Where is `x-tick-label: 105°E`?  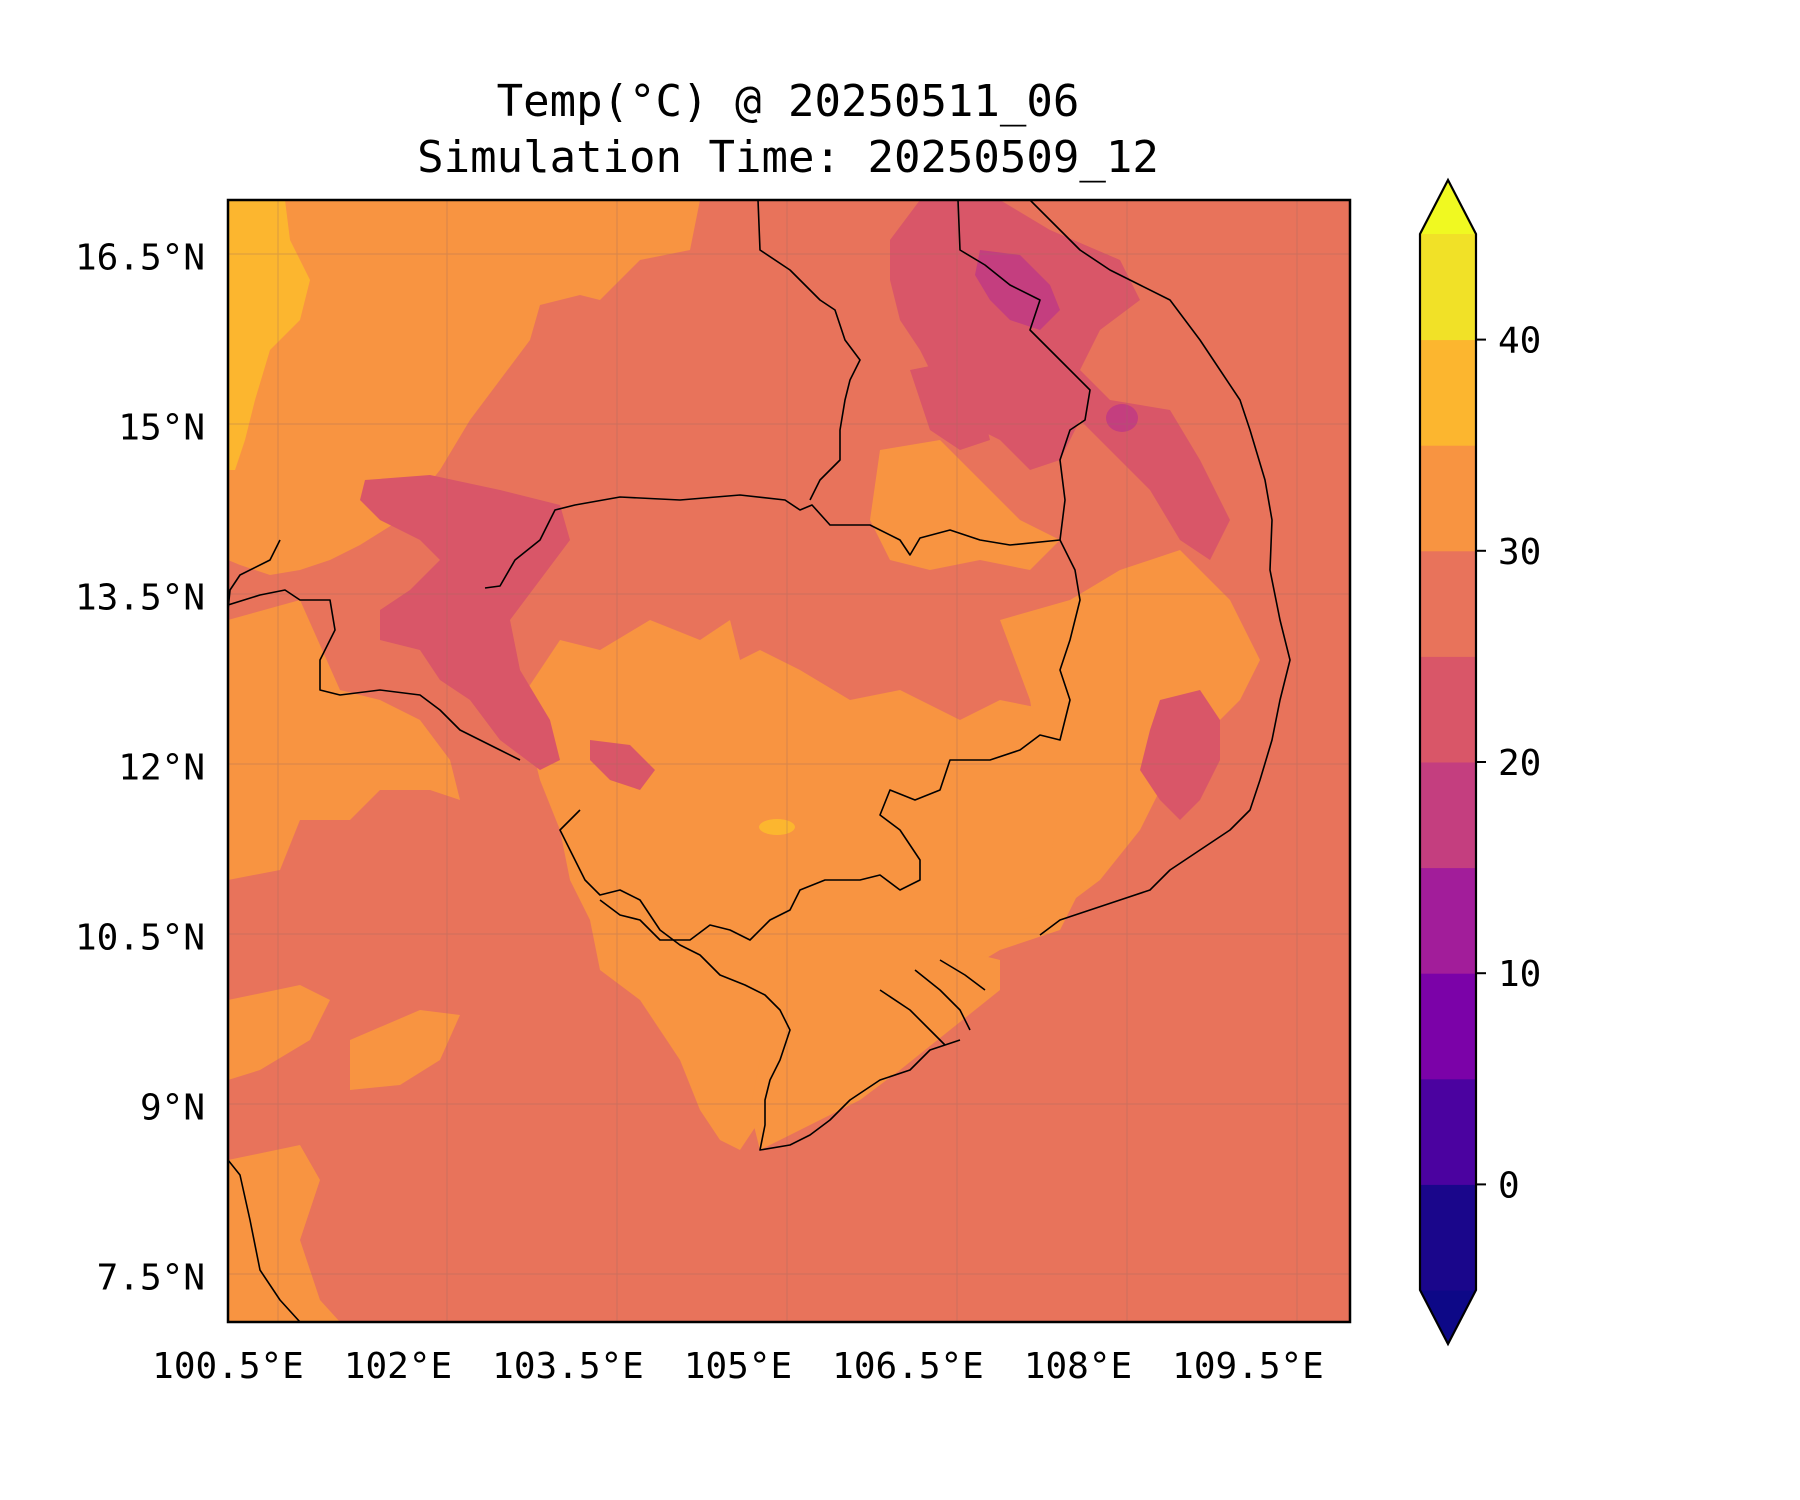 x-tick-label: 105°E is located at coordinates (738, 1366).